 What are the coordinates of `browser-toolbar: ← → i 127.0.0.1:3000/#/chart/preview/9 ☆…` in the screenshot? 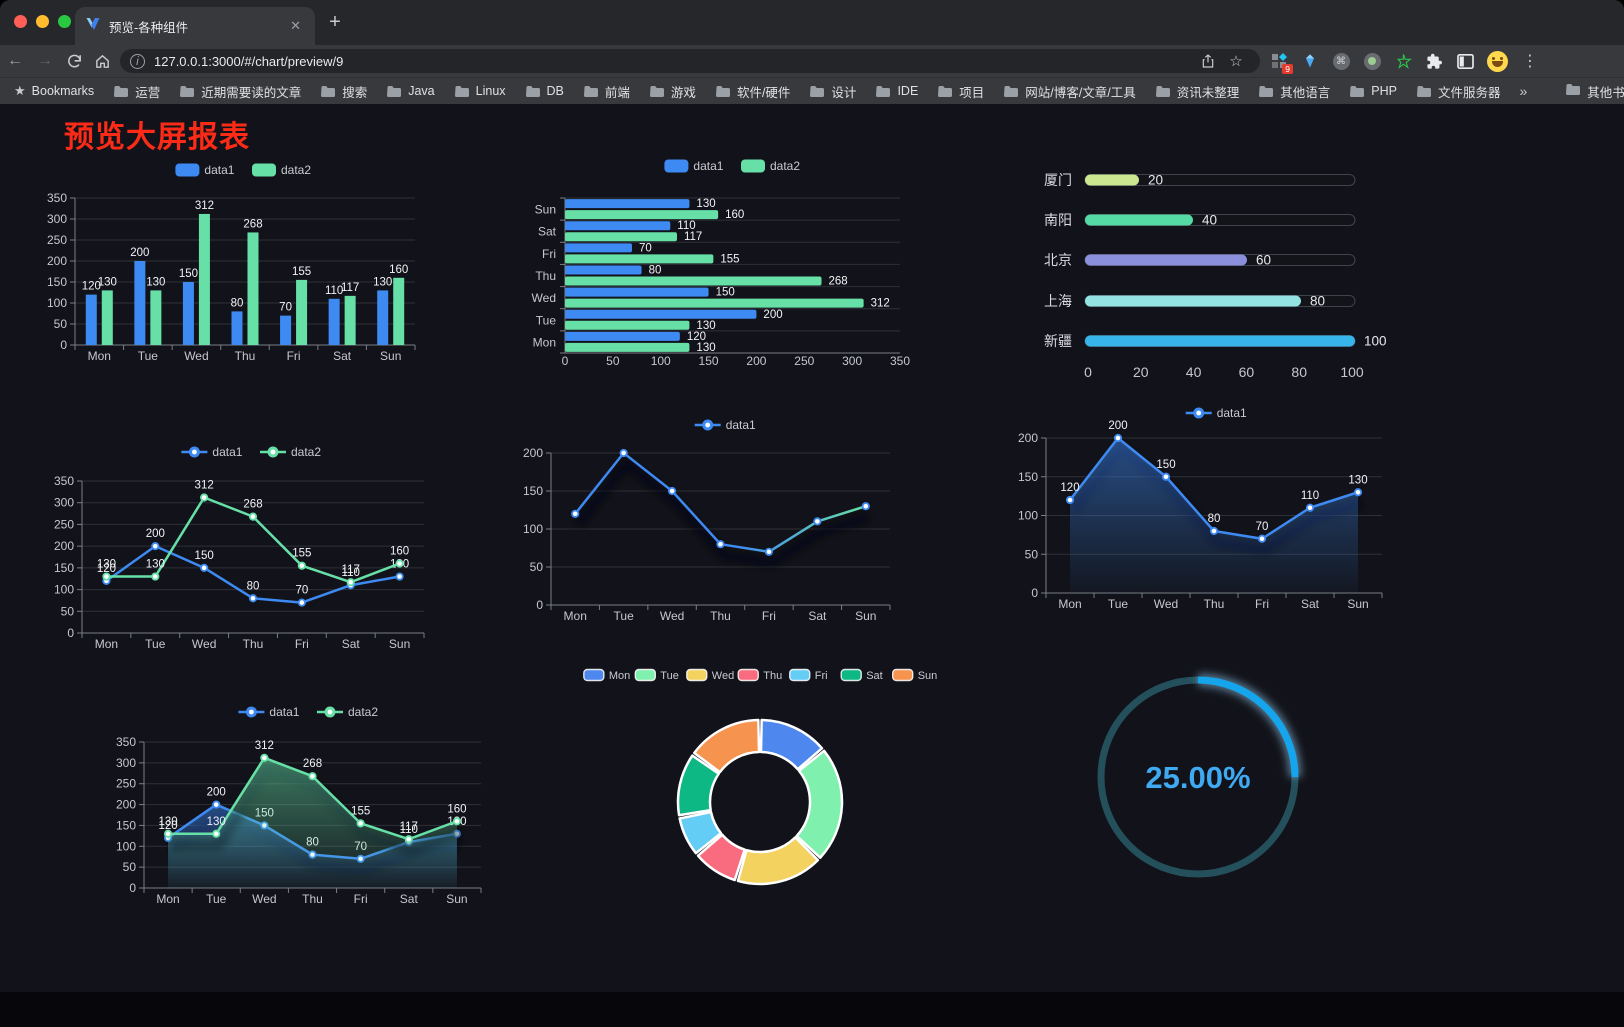 It's located at (812, 61).